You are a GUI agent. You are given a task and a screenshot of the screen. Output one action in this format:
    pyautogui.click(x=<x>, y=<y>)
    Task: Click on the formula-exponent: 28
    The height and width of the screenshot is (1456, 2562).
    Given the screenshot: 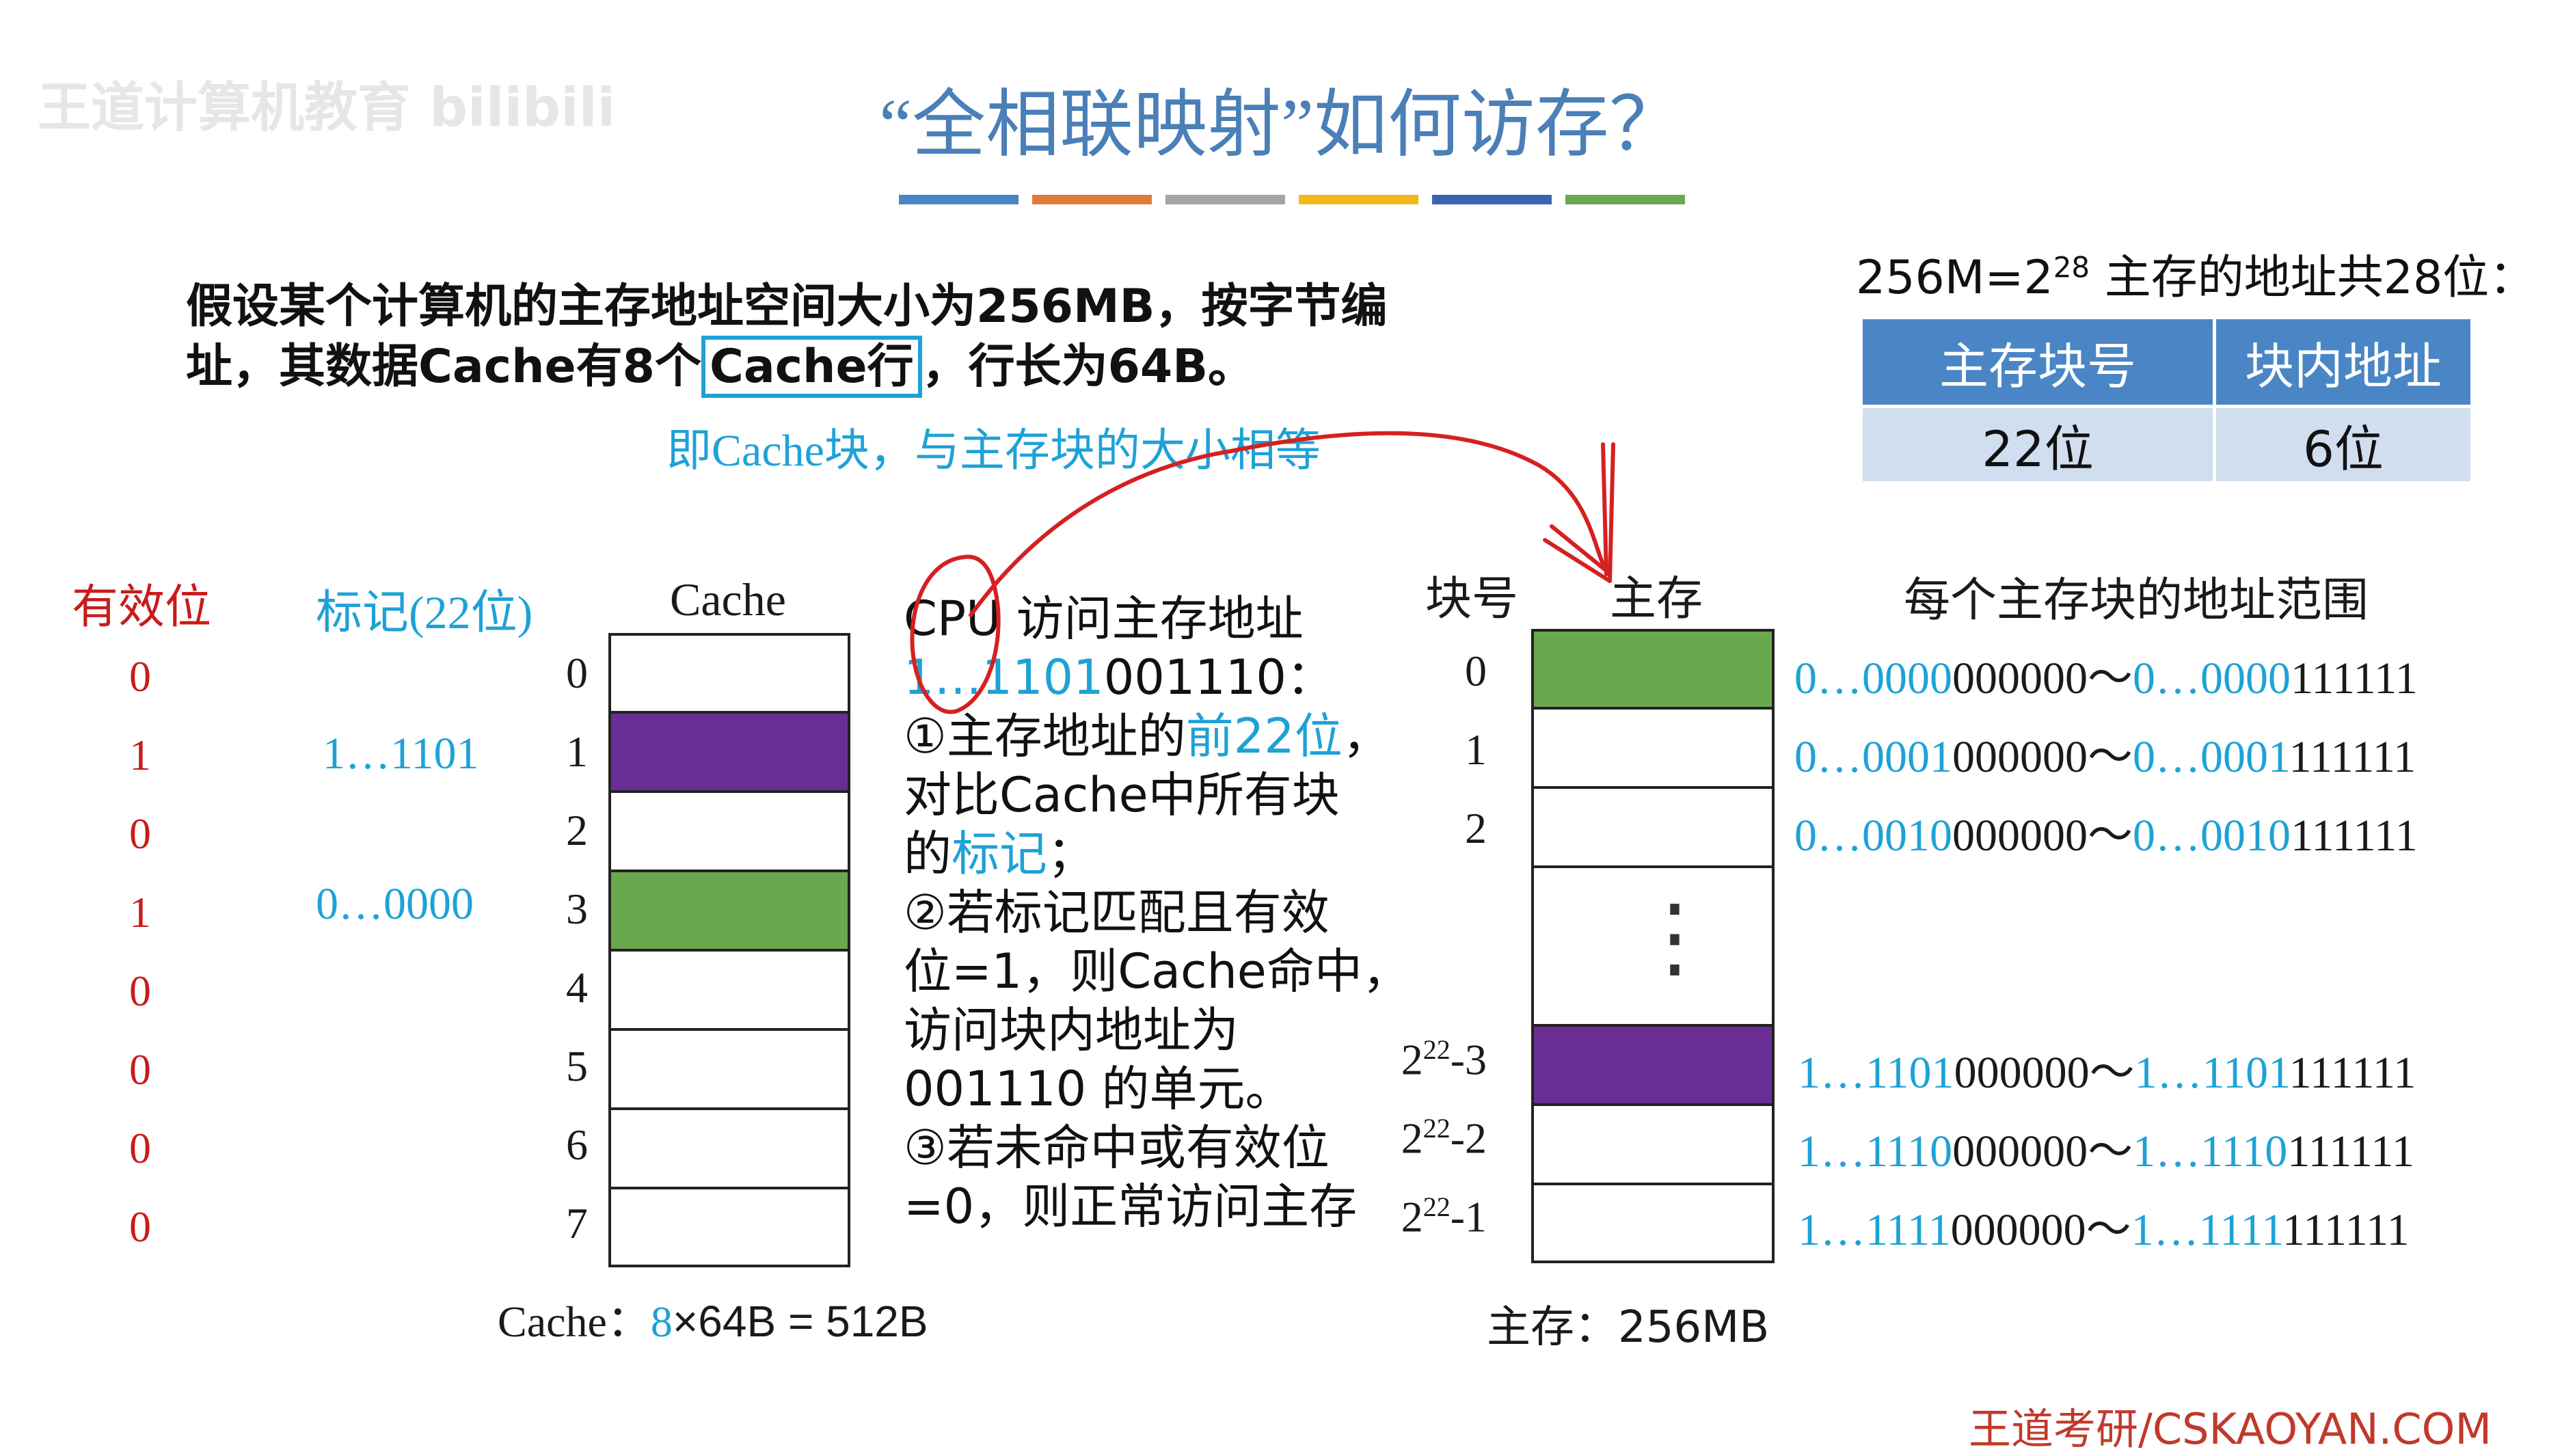 What is the action you would take?
    pyautogui.click(x=2071, y=267)
    